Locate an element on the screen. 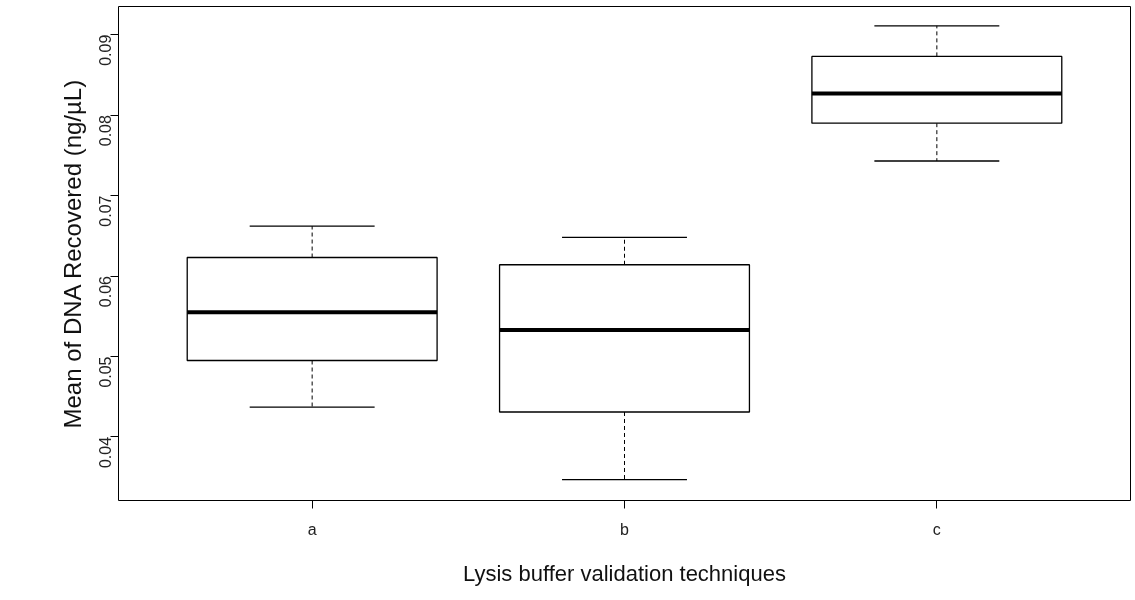  x-tick-label: c is located at coordinates (936, 529).